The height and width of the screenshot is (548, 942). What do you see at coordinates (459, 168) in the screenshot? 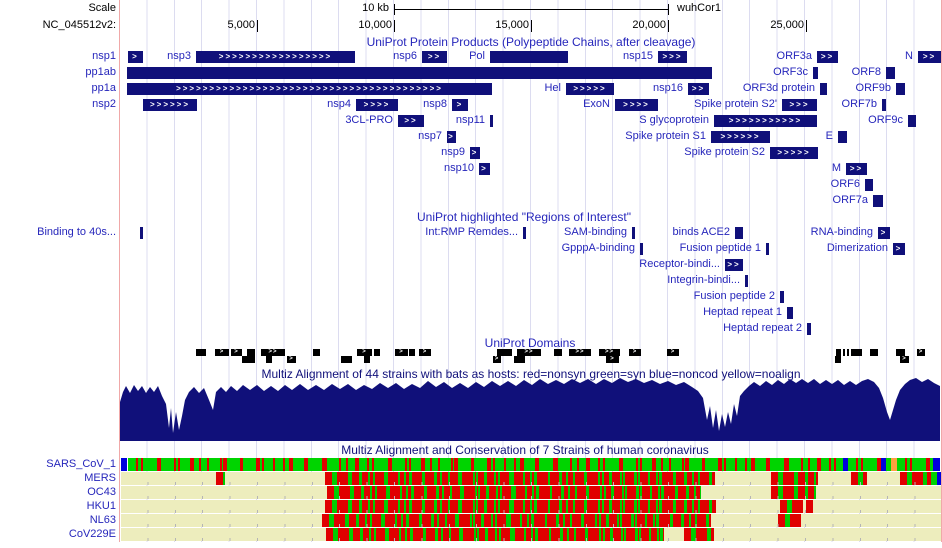
I see `feature-label-nsp10: nsp10` at bounding box center [459, 168].